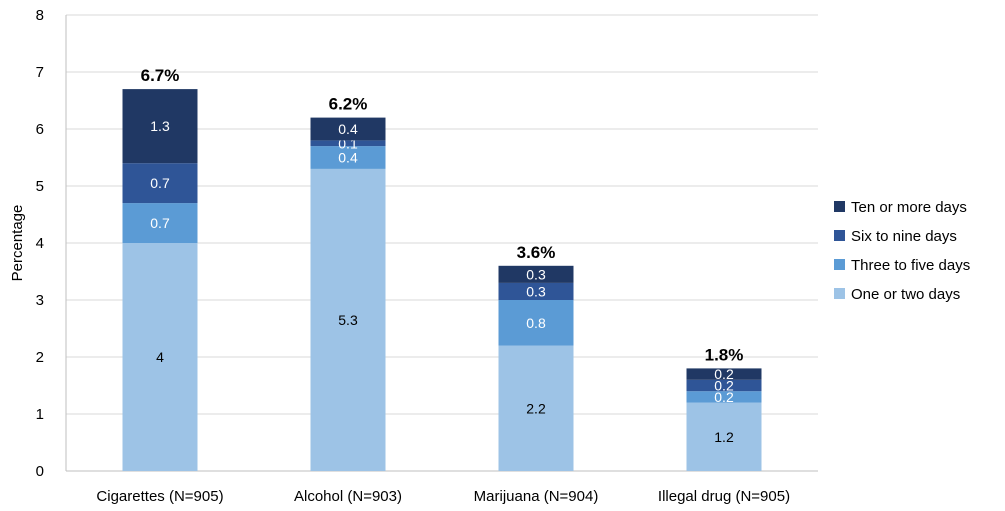 This screenshot has height=511, width=1005. I want to click on x-category-label: Marijuana (N=904), so click(536, 496).